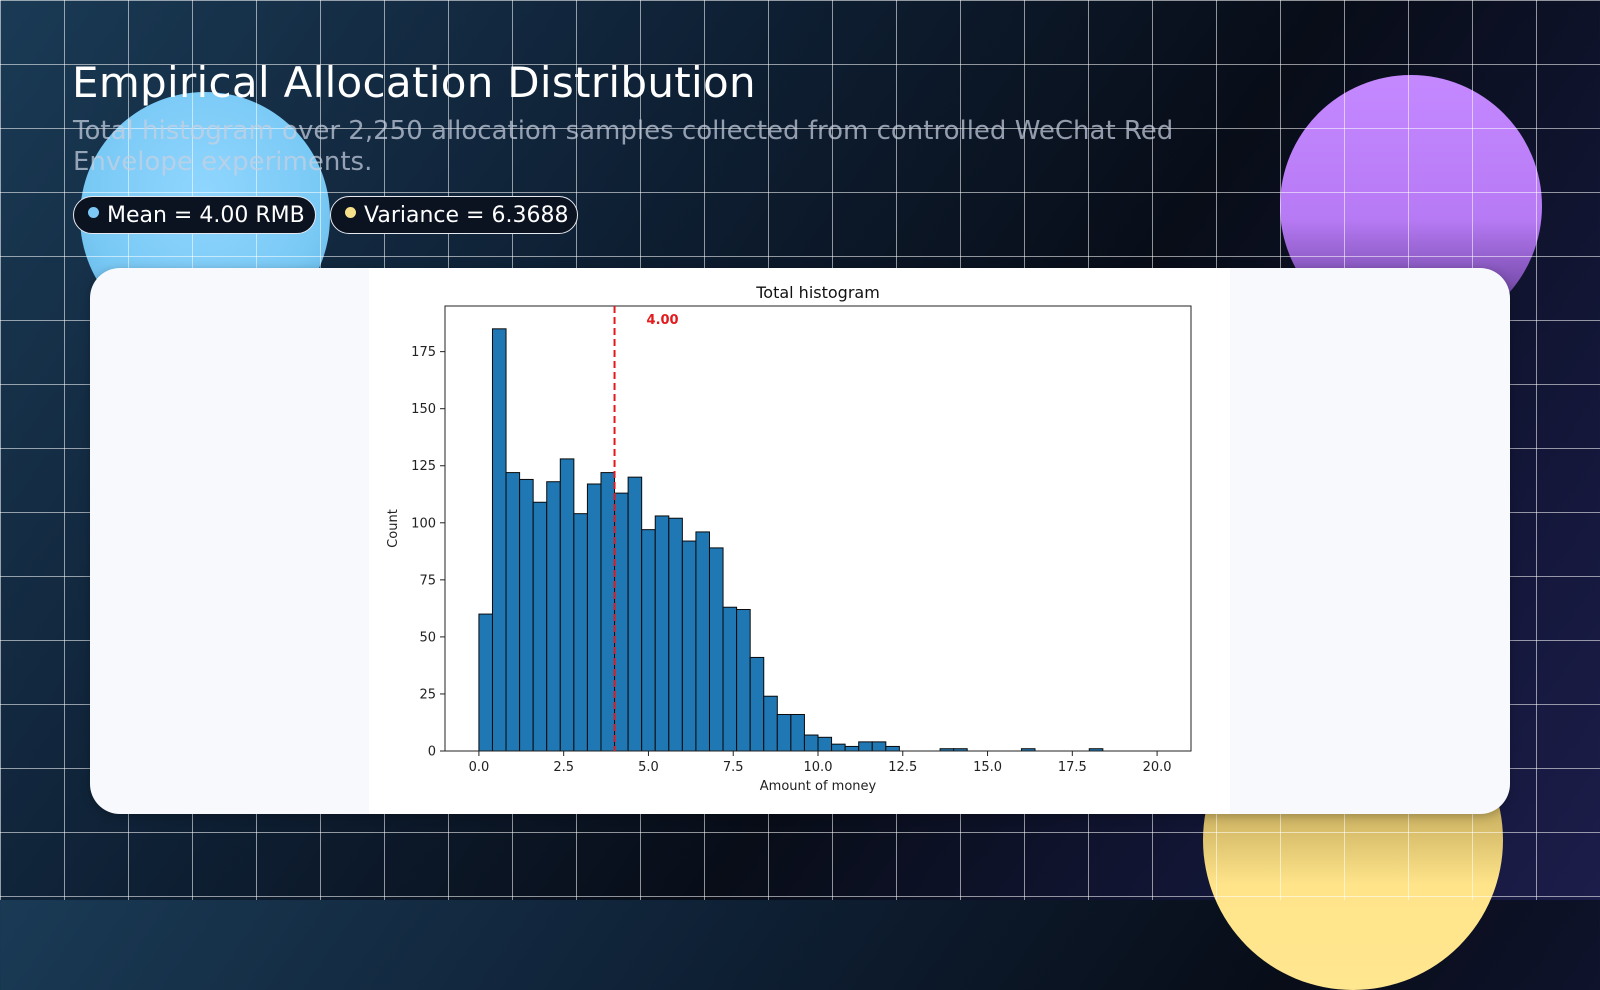 The width and height of the screenshot is (1600, 990). I want to click on mean-badge-label: Mean = 4.00 RMB, so click(206, 215).